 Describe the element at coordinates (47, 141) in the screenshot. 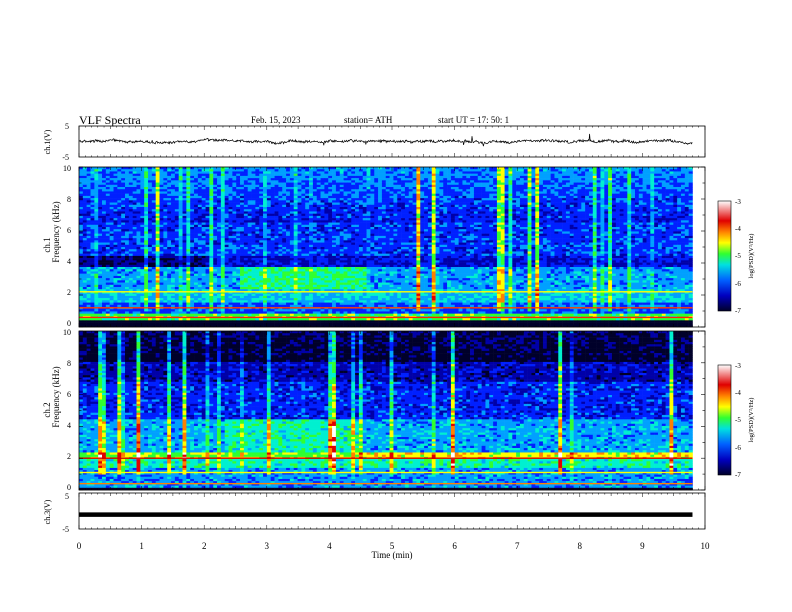

I see `ch1-ylabel: ch.1(V)` at that location.